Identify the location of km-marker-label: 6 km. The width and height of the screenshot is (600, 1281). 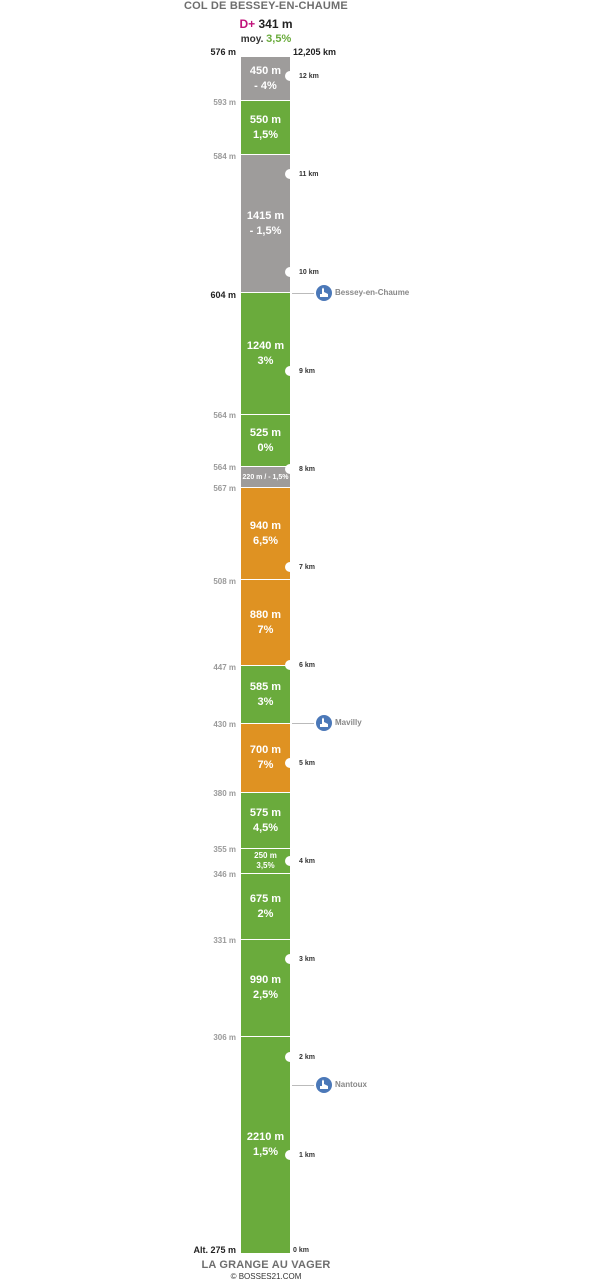
(307, 665).